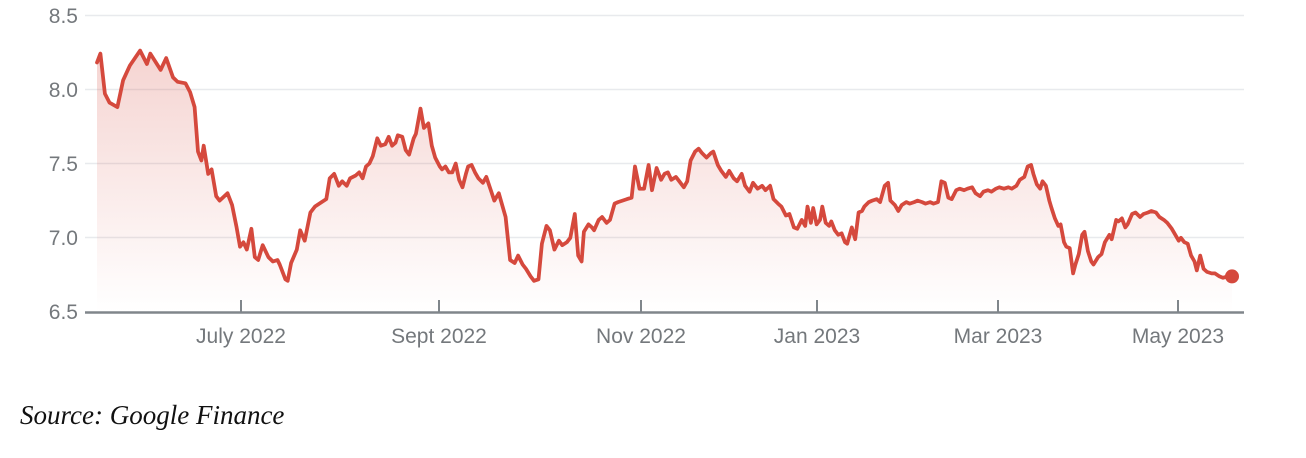 This screenshot has height=458, width=1306. Describe the element at coordinates (63, 90) in the screenshot. I see `y-axis-label: 8.0` at that location.